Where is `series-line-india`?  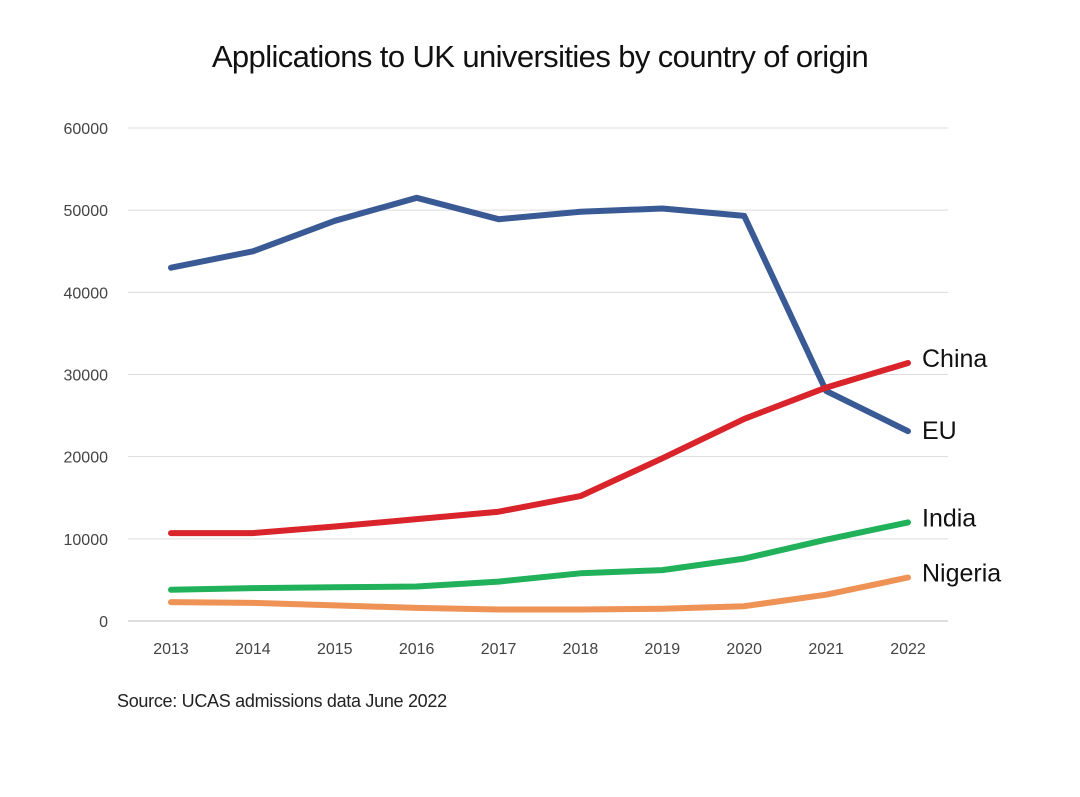 series-line-india is located at coordinates (539, 556).